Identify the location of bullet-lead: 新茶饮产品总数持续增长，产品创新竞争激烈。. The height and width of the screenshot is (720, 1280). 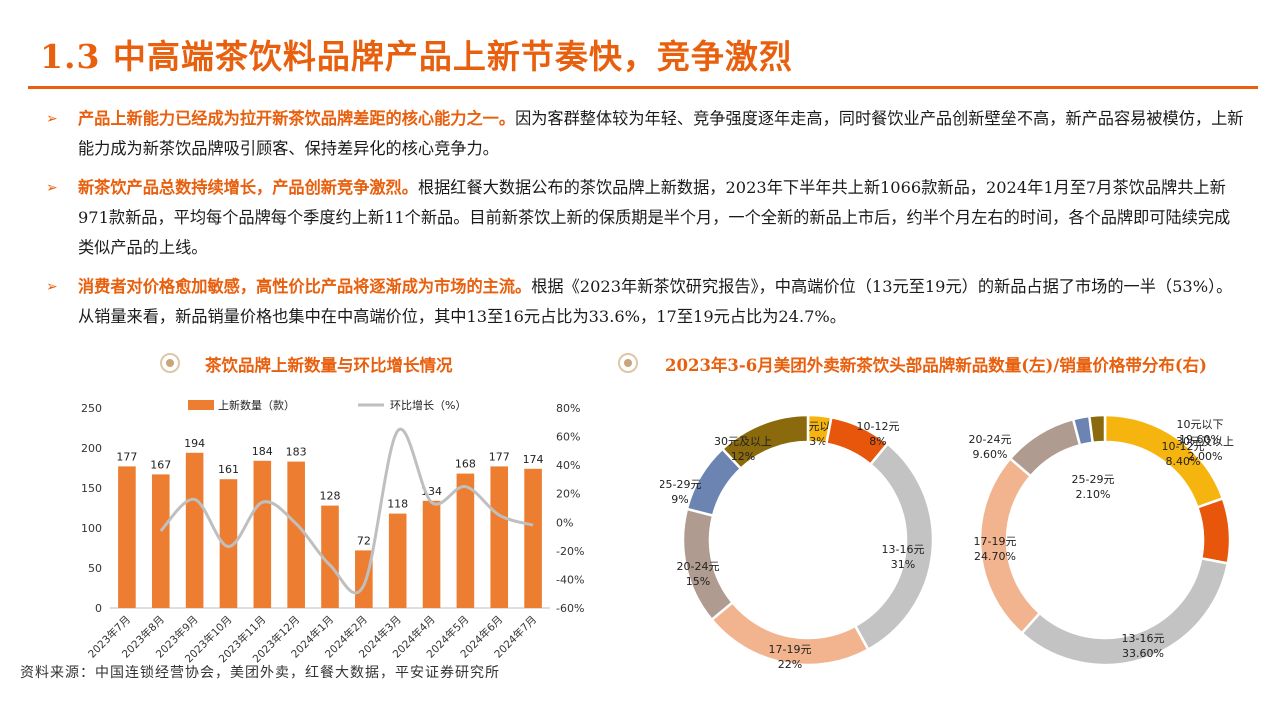
(248, 187).